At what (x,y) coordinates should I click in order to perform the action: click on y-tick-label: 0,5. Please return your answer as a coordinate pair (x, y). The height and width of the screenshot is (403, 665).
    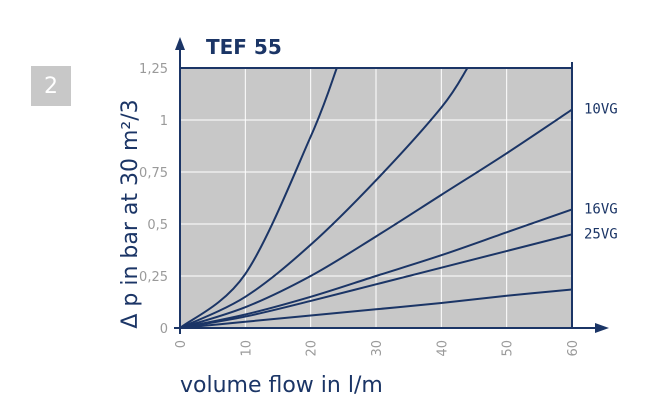
    Looking at the image, I should click on (157, 225).